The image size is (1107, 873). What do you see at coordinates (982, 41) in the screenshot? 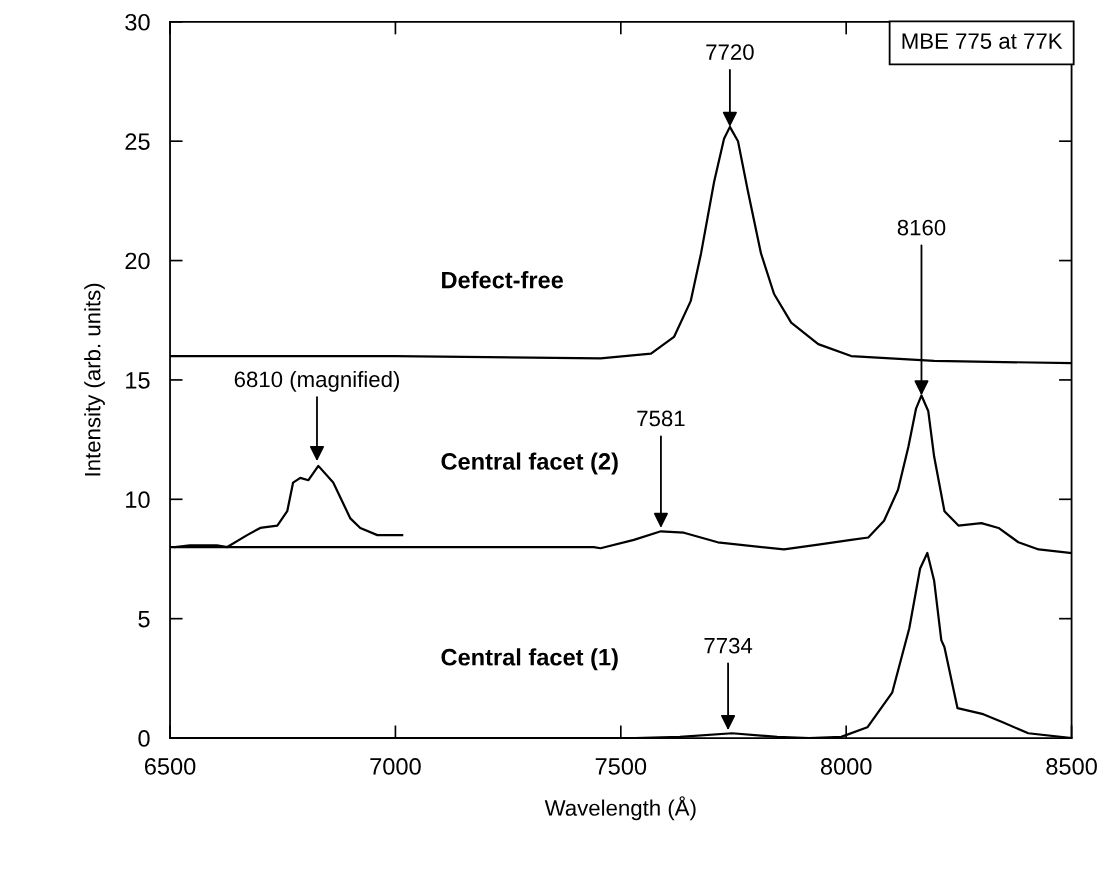
I see `annotation: MBE 775 at 77K` at bounding box center [982, 41].